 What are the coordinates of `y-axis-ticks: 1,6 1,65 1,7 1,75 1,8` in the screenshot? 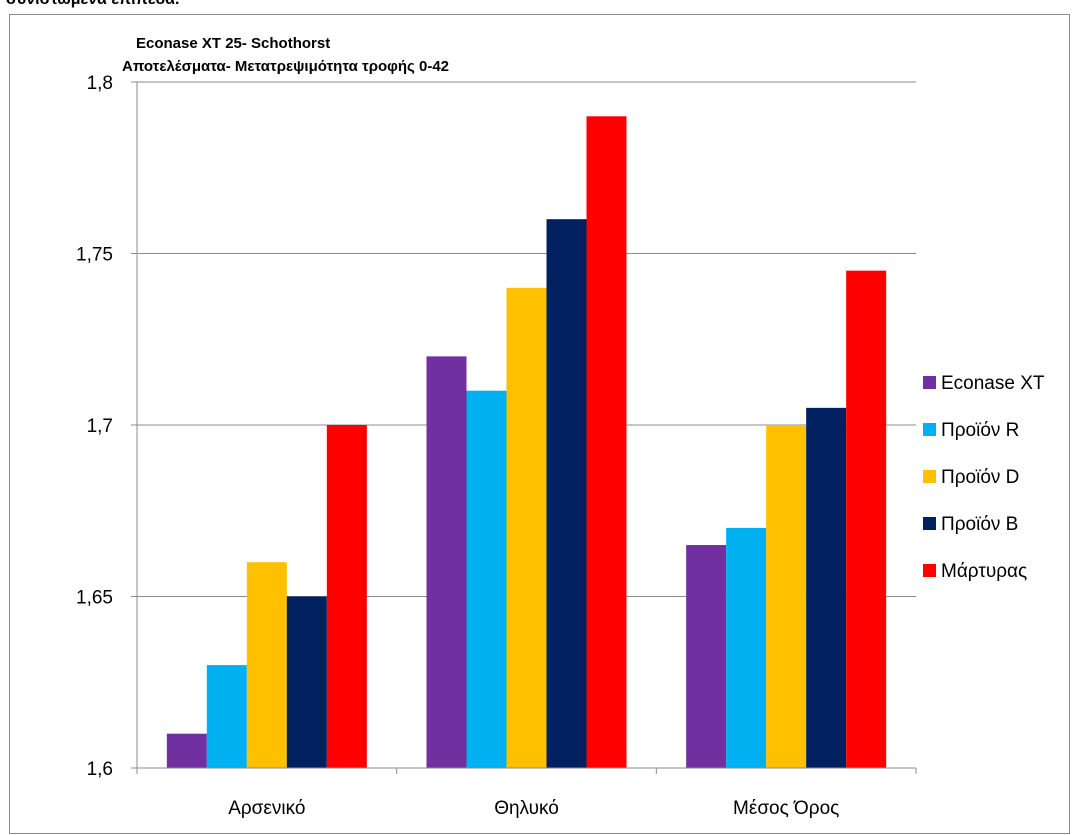 It's located at (94, 426).